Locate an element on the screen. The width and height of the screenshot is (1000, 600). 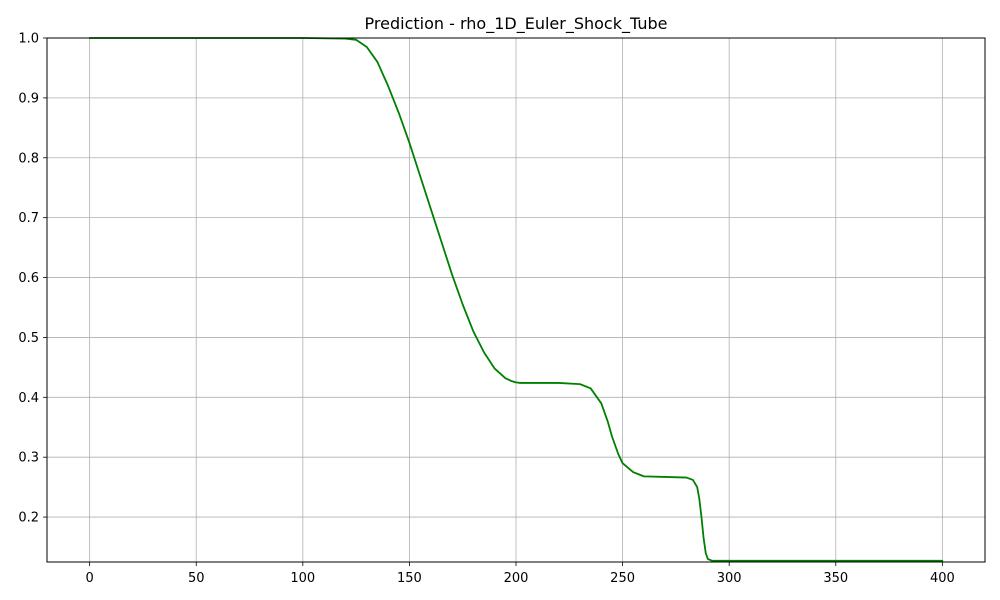
x-tick-label: 250 is located at coordinates (622, 578).